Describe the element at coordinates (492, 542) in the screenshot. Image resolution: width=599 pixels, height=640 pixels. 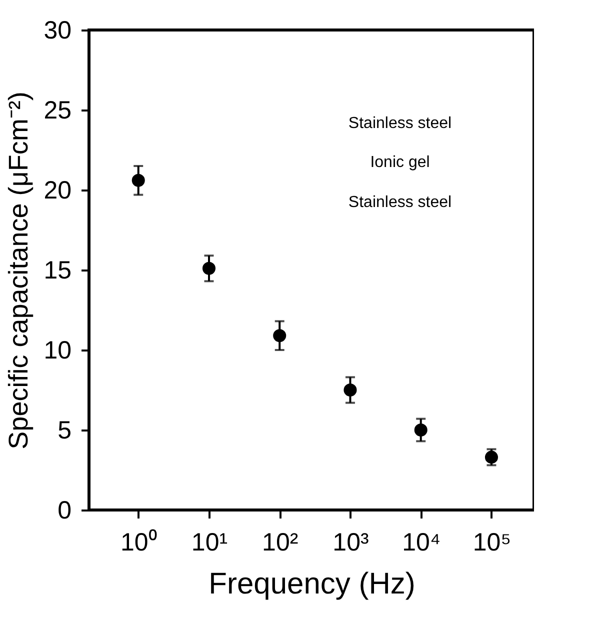
I see `x-tick-label: 10⁵` at that location.